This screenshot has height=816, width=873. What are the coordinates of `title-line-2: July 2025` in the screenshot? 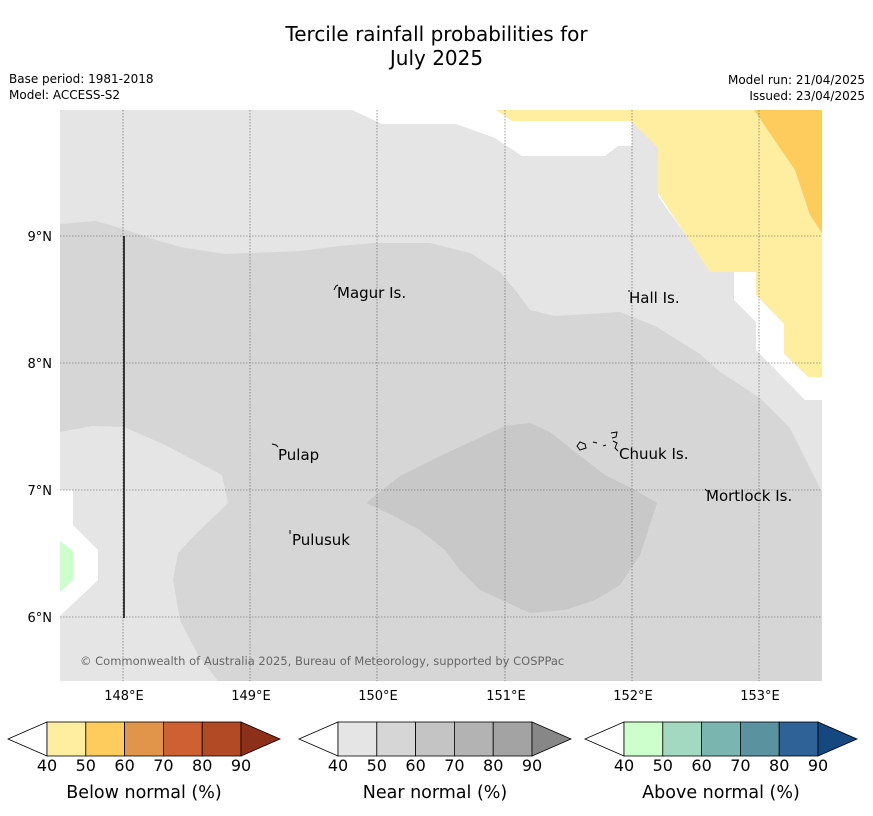 It's located at (436, 58).